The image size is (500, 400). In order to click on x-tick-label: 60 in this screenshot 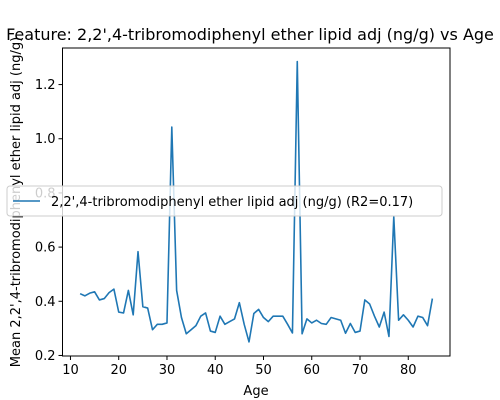, I will do `click(311, 370)`.